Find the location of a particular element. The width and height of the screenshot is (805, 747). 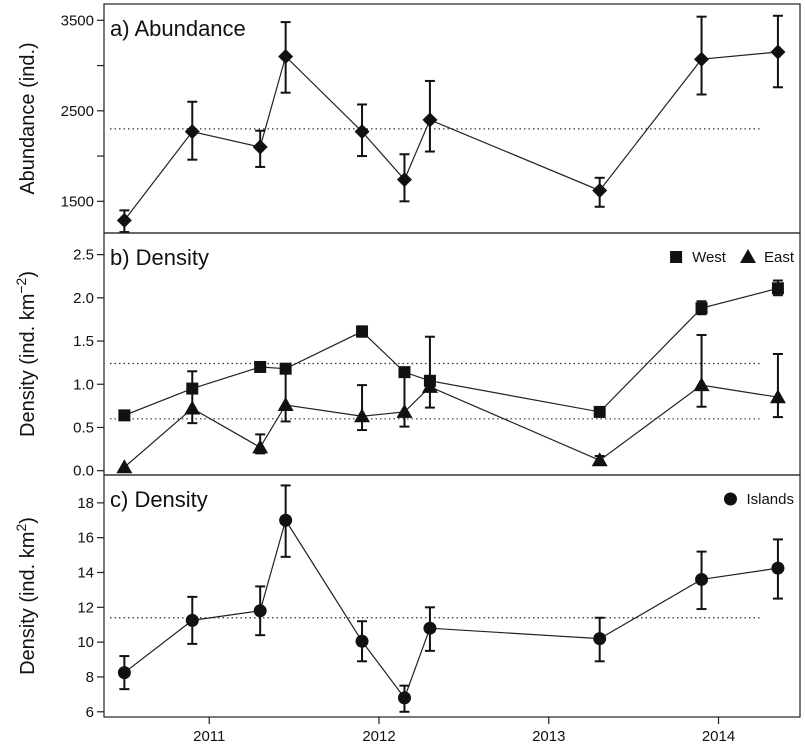

legend-marker-west is located at coordinates (676, 257).